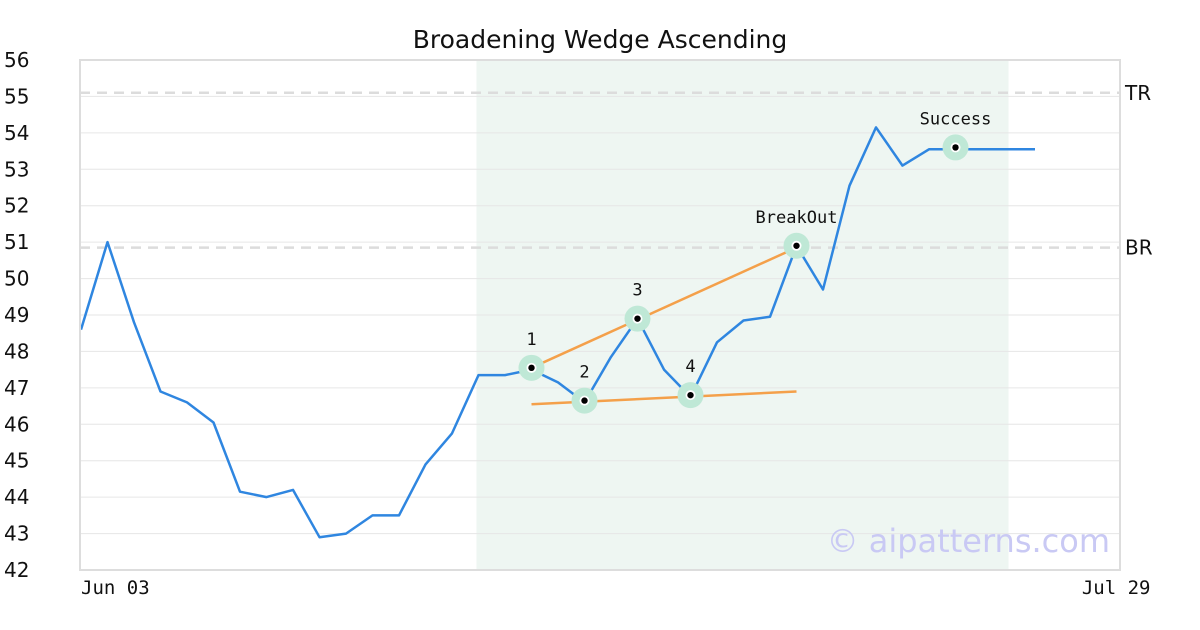  What do you see at coordinates (690, 367) in the screenshot?
I see `marker-label: 4` at bounding box center [690, 367].